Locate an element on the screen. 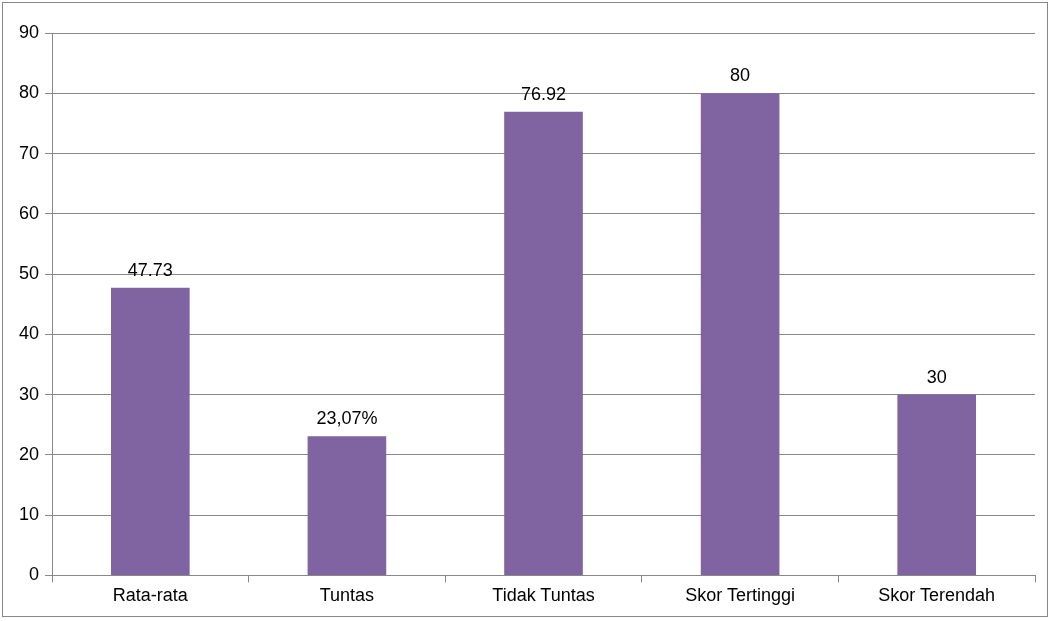 The image size is (1052, 621). y-tick-label: 20 is located at coordinates (29, 453).